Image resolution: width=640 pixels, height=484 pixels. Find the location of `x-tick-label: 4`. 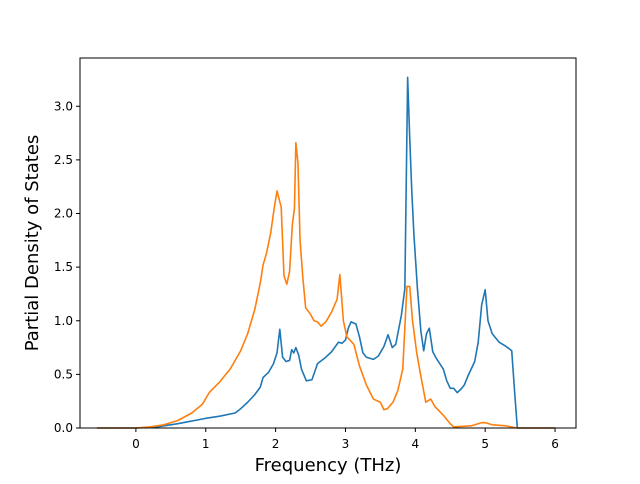

x-tick-label: 4 is located at coordinates (416, 444).